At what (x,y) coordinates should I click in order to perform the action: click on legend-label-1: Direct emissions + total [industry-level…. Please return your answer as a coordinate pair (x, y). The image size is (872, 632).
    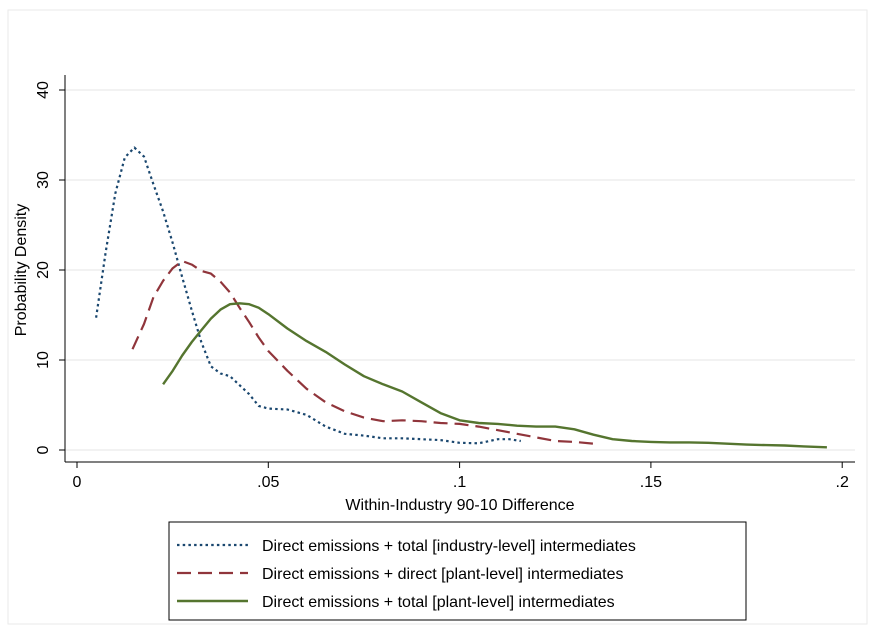
    Looking at the image, I should click on (449, 546).